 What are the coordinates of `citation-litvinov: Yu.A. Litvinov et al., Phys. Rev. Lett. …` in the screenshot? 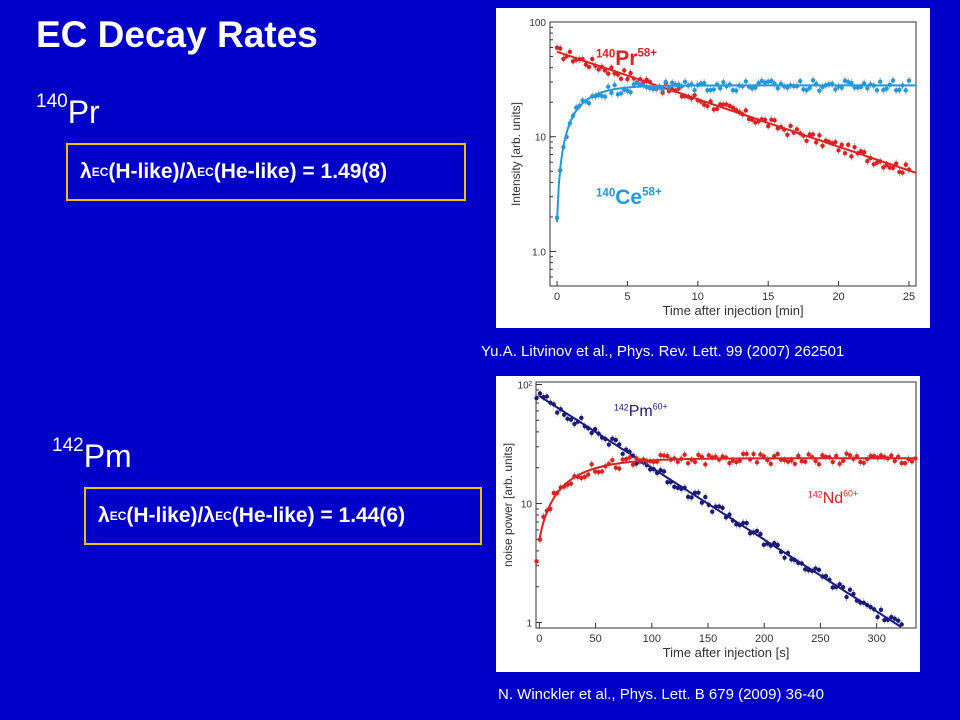 It's located at (663, 351).